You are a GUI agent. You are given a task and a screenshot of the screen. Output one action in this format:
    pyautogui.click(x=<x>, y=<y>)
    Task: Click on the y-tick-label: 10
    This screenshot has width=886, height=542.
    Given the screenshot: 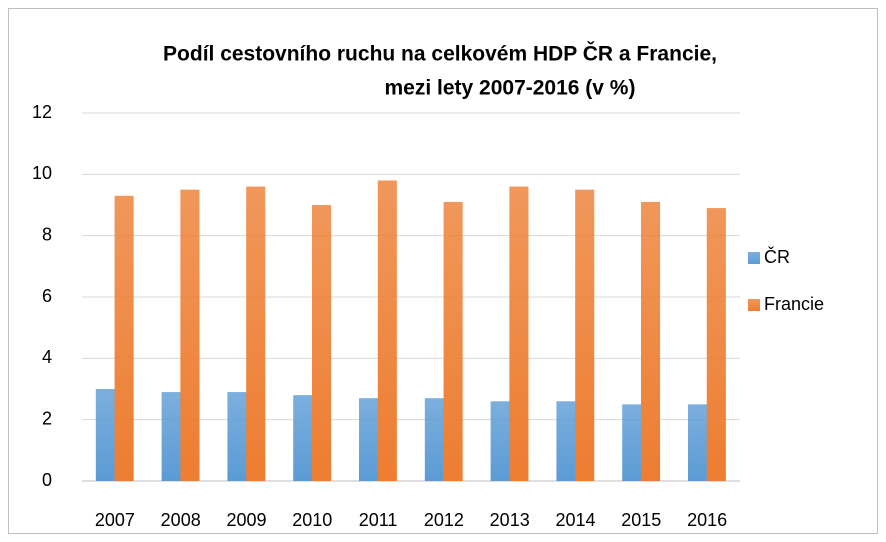 What is the action you would take?
    pyautogui.click(x=42, y=173)
    